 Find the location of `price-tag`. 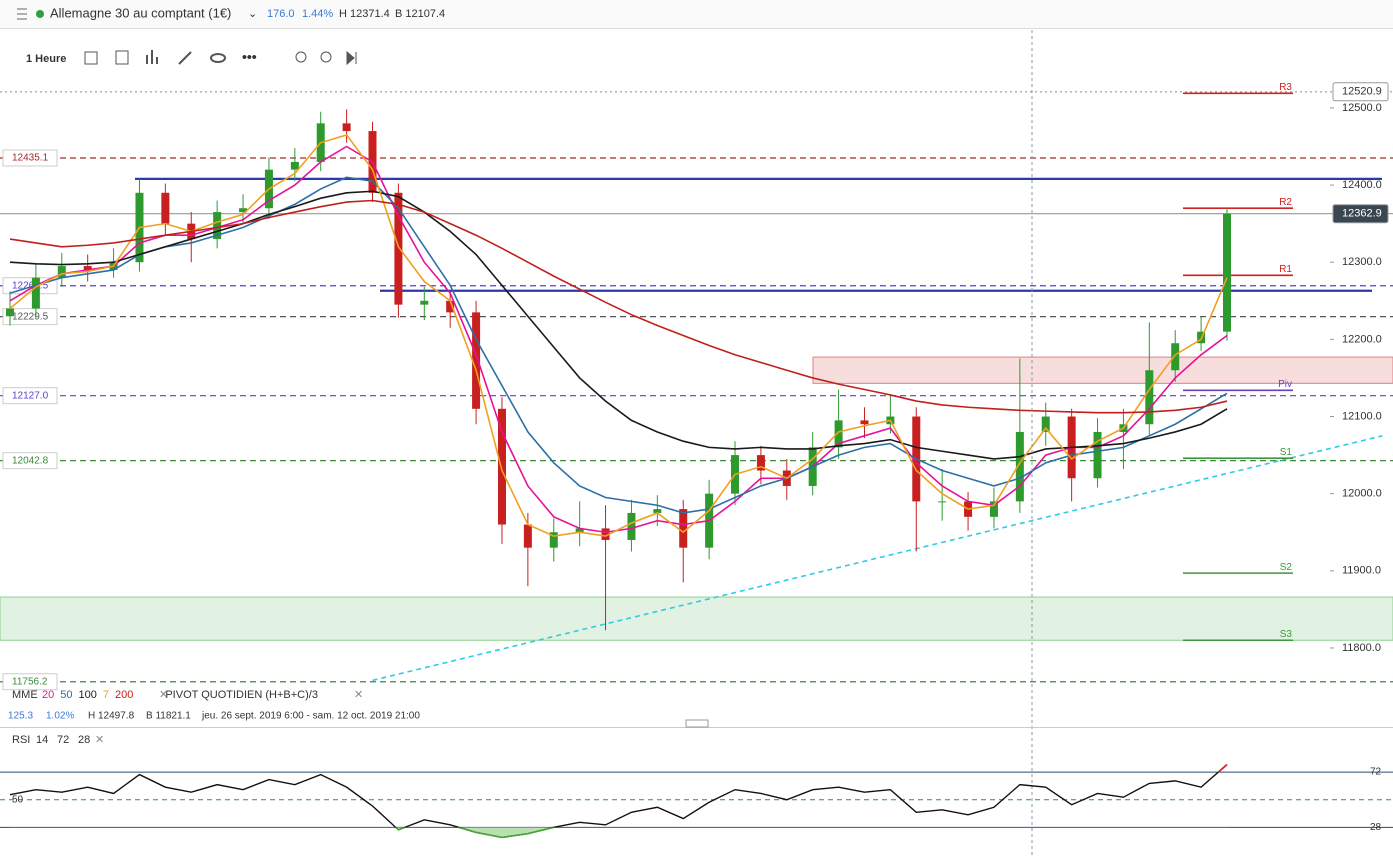

price-tag is located at coordinates (1360, 92).